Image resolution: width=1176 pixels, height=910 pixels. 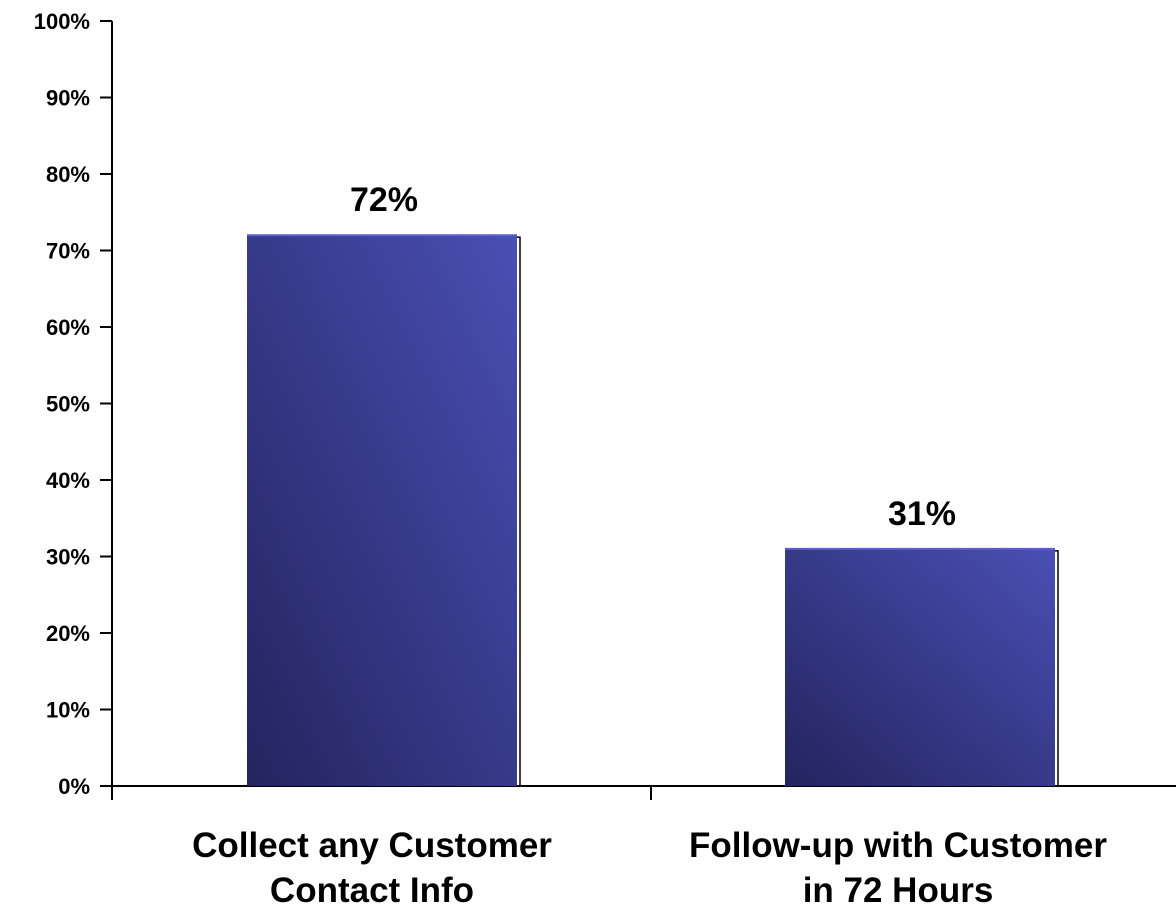 I want to click on y-tick-label: 30%, so click(x=68, y=557).